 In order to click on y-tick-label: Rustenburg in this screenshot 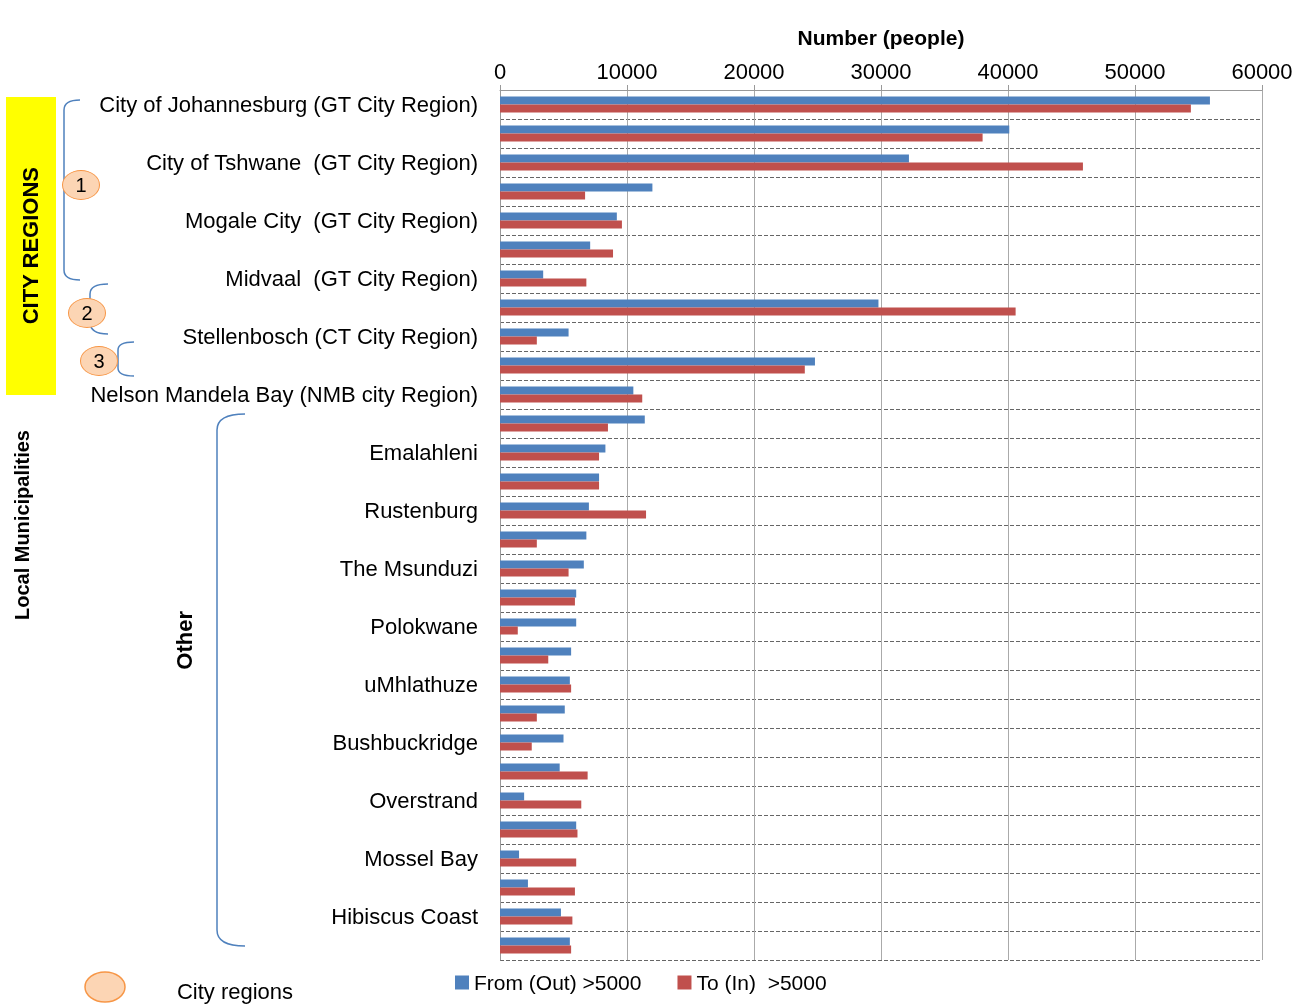, I will do `click(421, 510)`.